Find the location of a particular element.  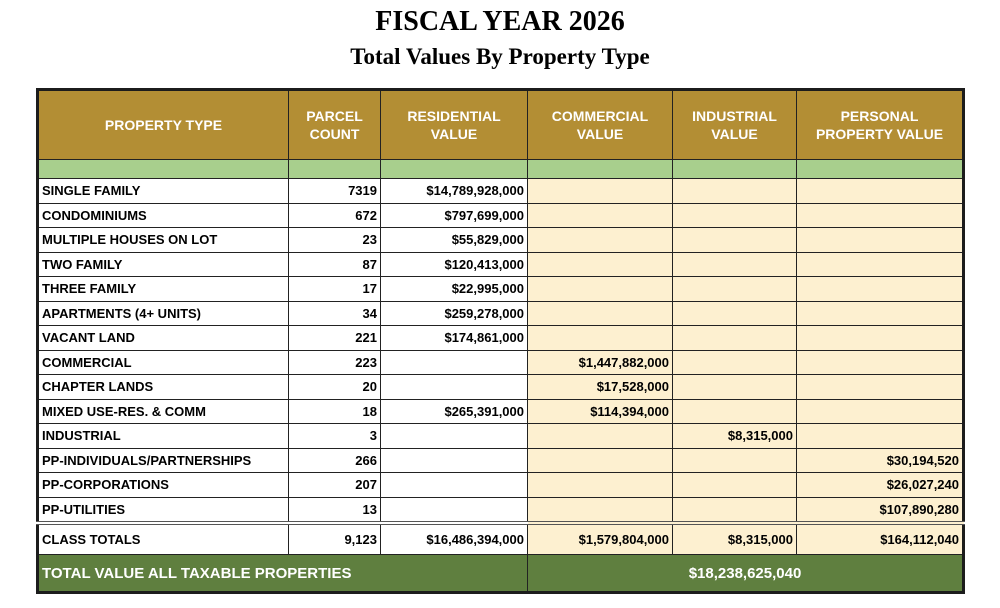

total-cell: $164,112,040 is located at coordinates (880, 538).